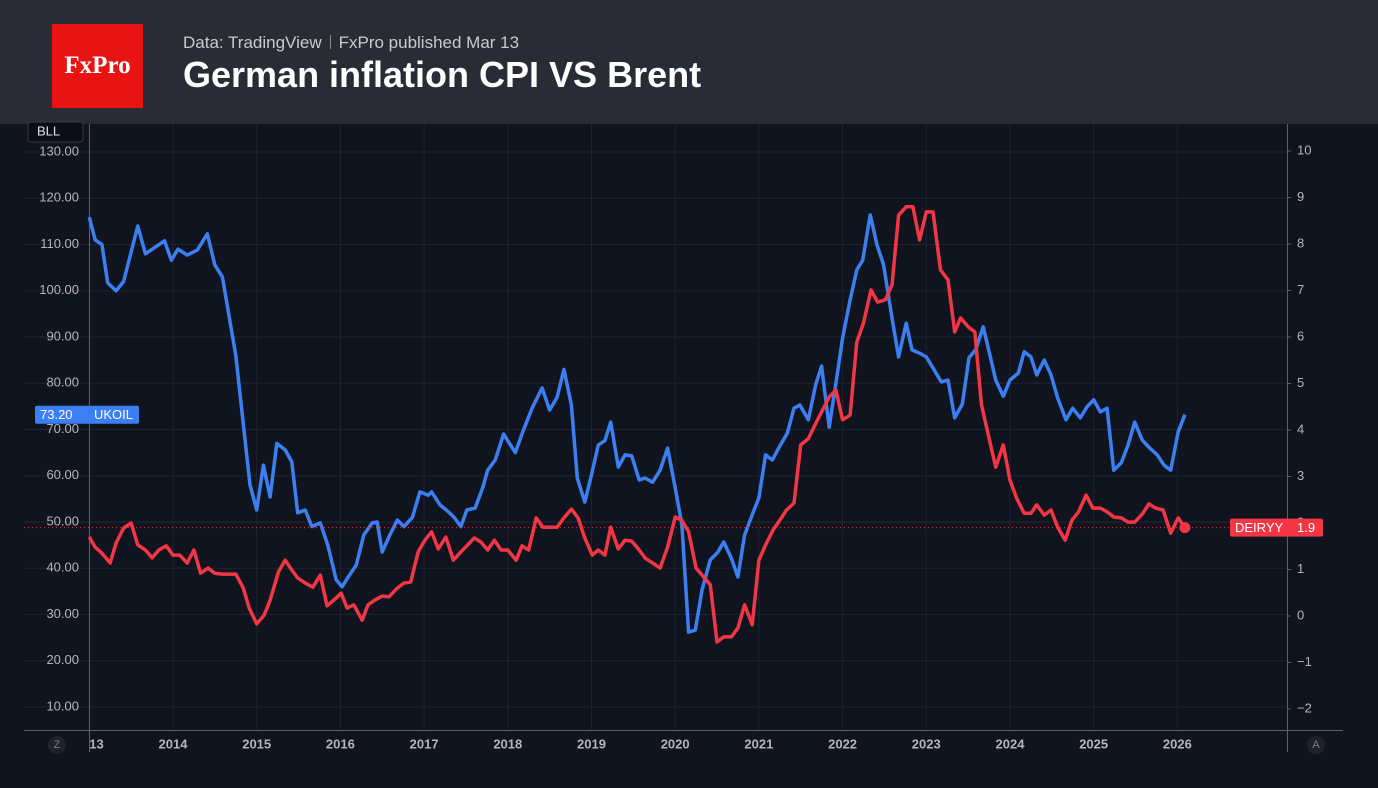 This screenshot has width=1378, height=788. I want to click on control-label: A, so click(1316, 745).